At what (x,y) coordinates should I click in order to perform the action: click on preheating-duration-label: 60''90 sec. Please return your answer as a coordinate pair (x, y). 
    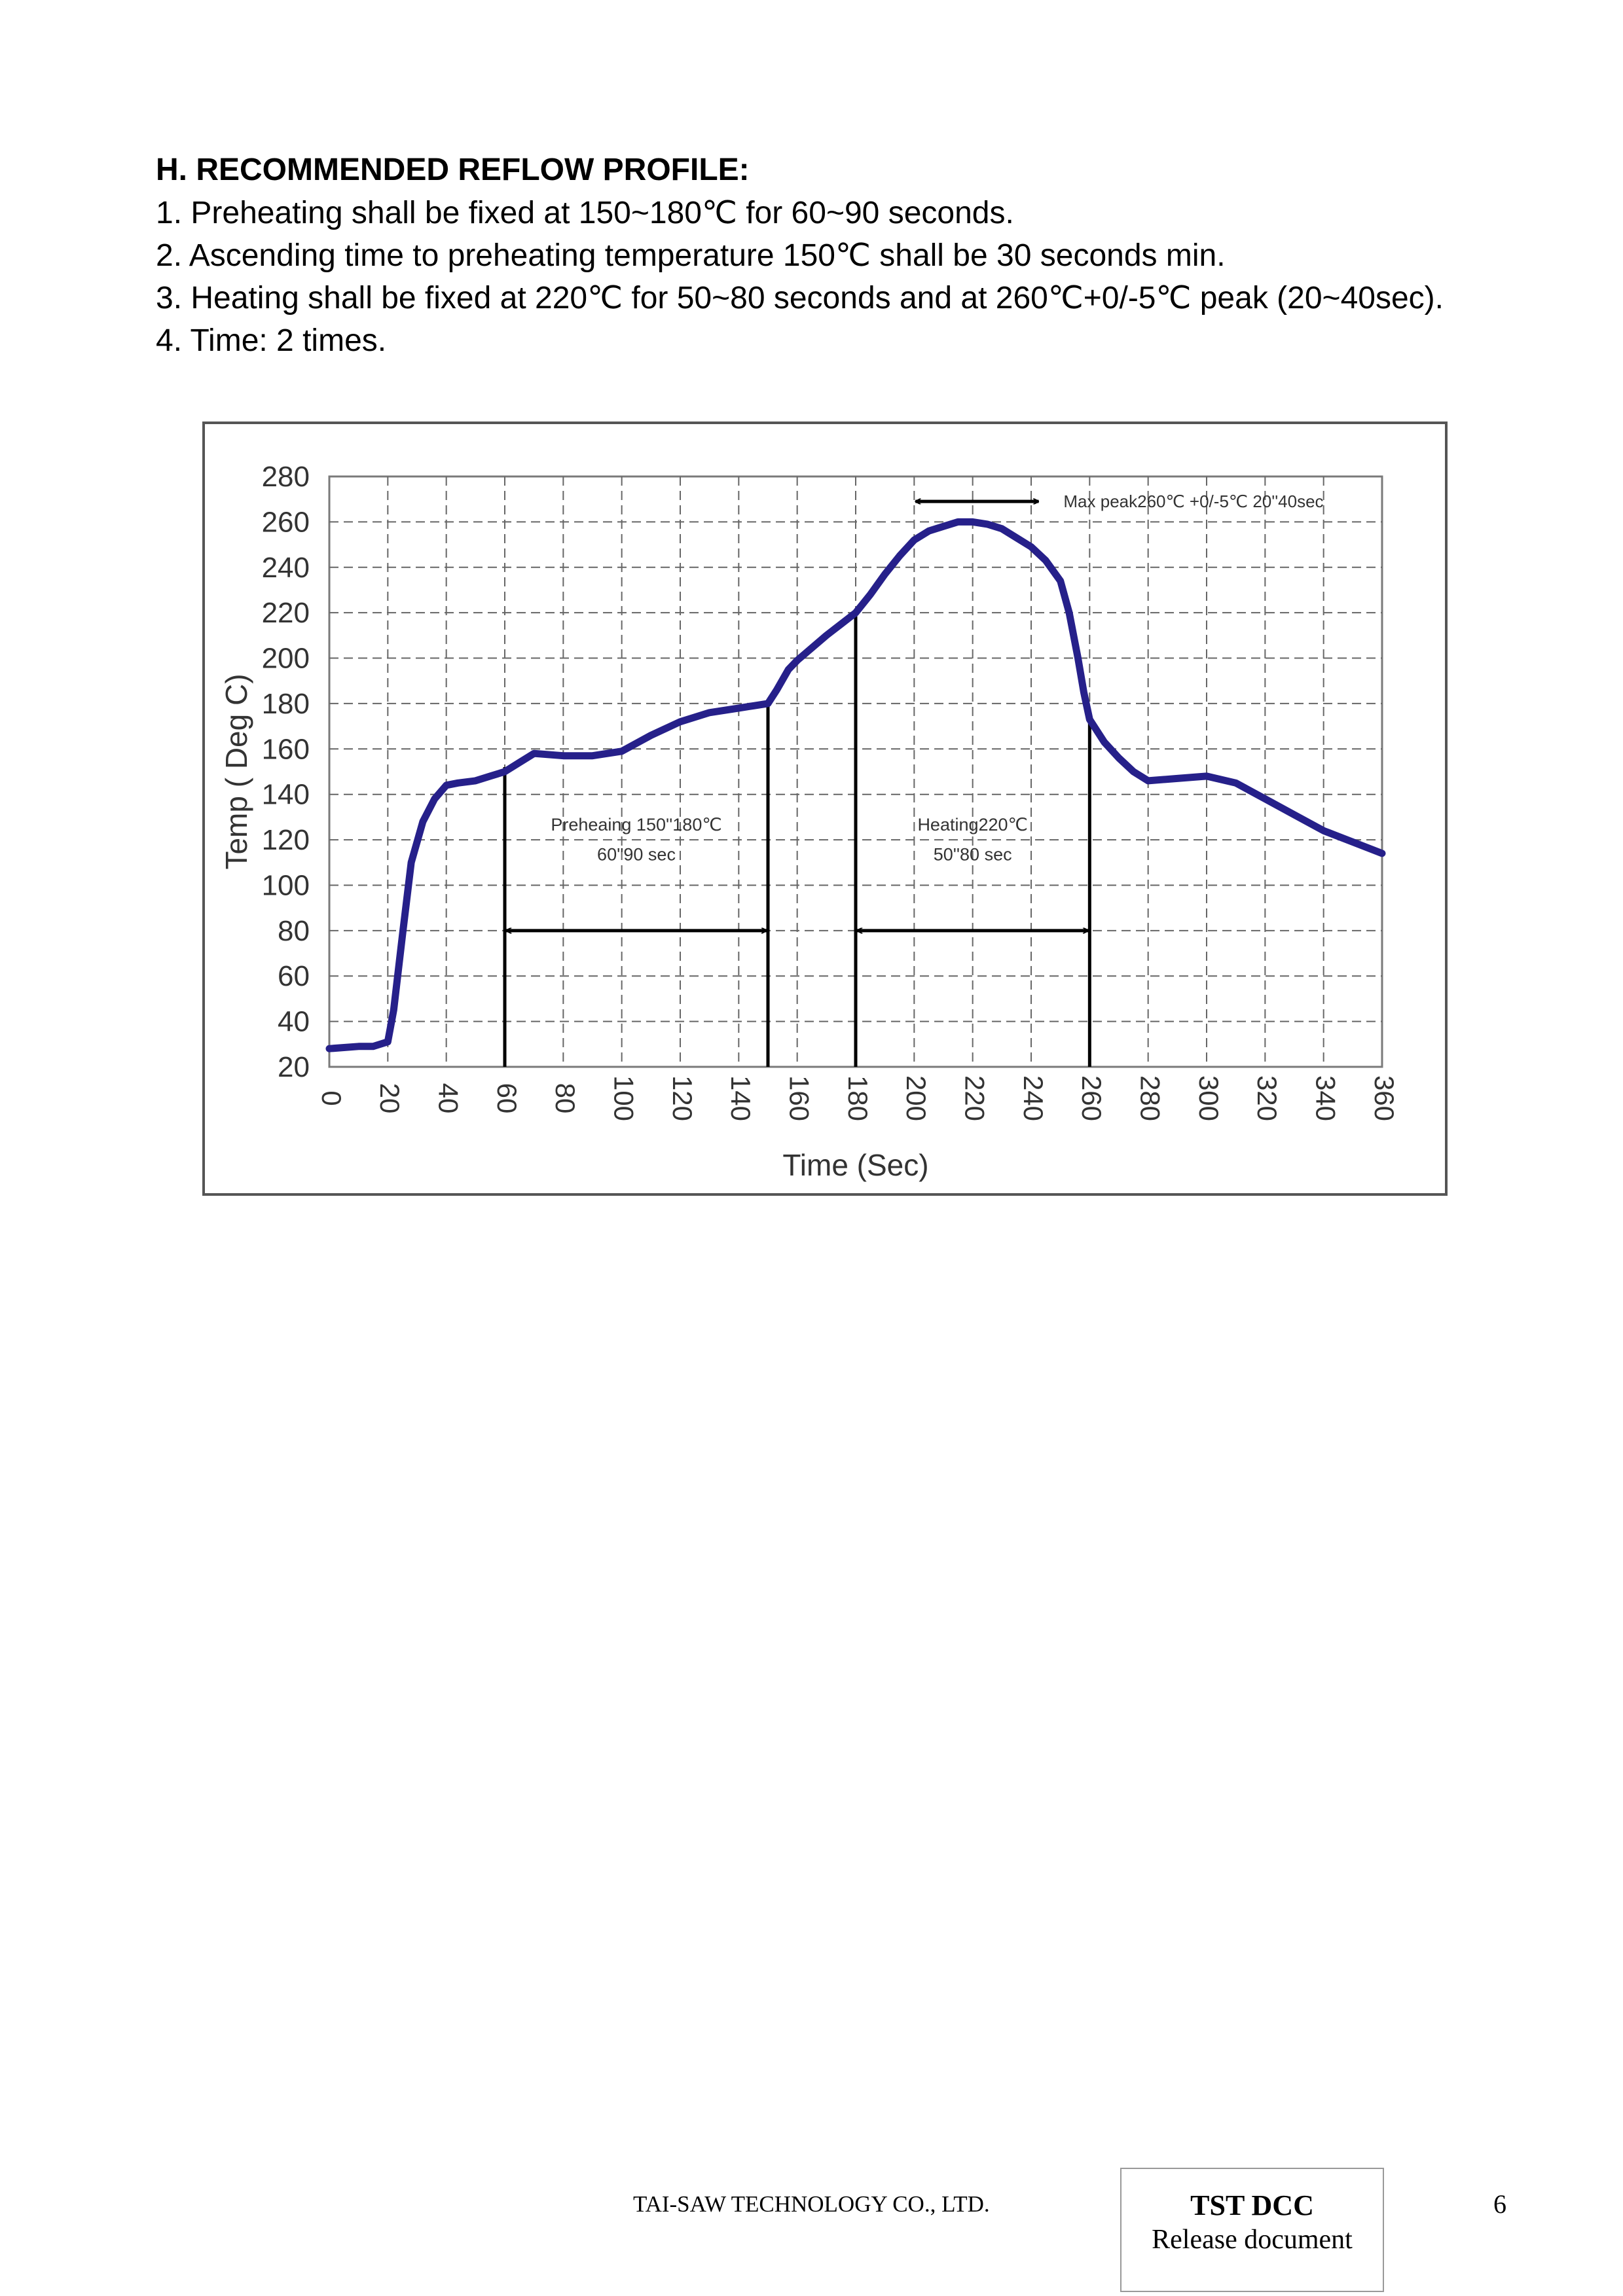
    Looking at the image, I should click on (636, 854).